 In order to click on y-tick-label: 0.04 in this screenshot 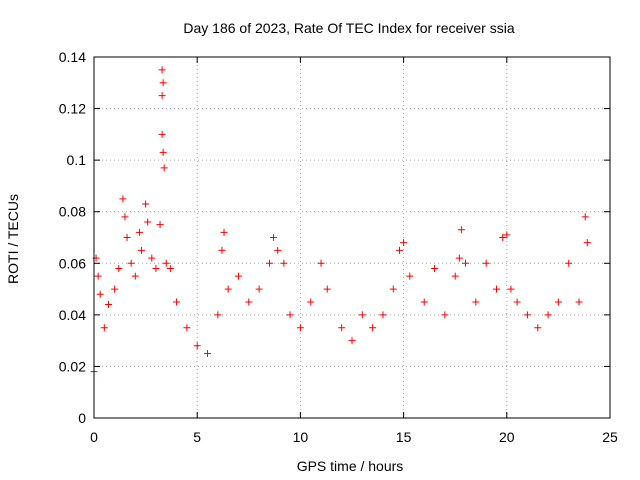, I will do `click(72, 315)`.